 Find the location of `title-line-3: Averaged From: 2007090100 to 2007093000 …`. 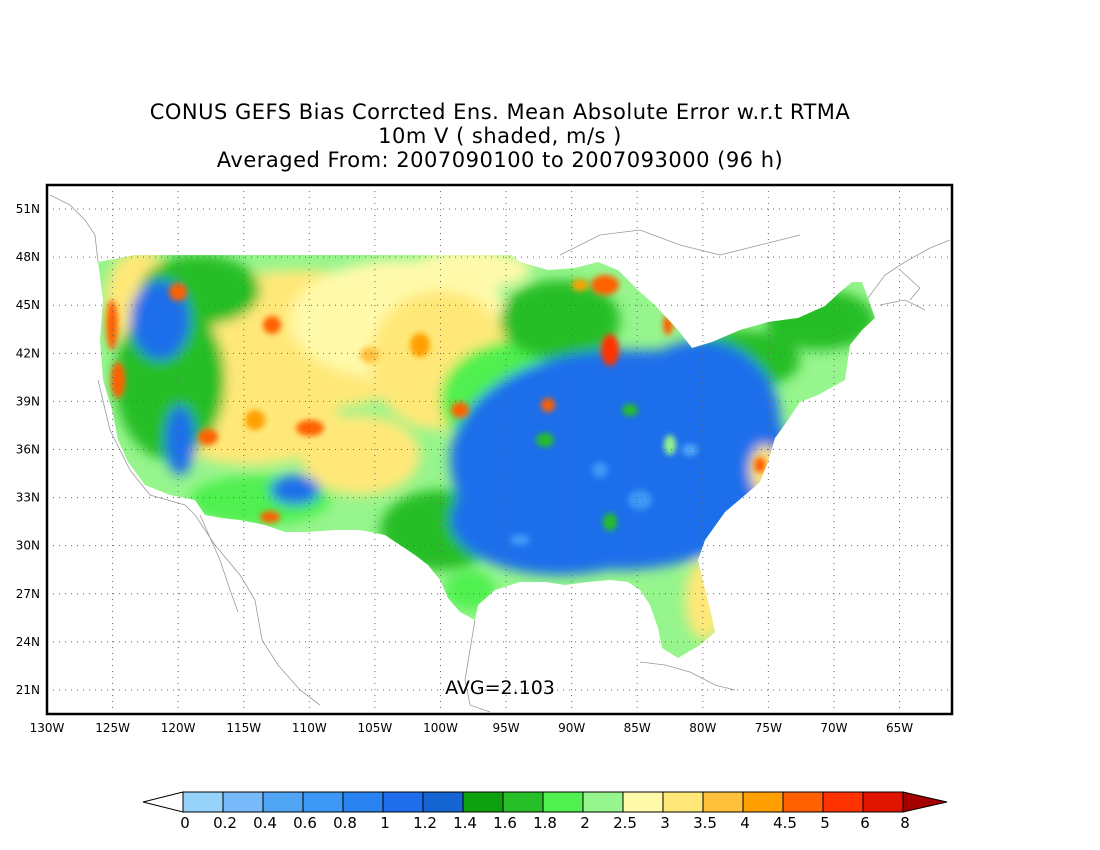

title-line-3: Averaged From: 2007090100 to 2007093000 … is located at coordinates (500, 160).